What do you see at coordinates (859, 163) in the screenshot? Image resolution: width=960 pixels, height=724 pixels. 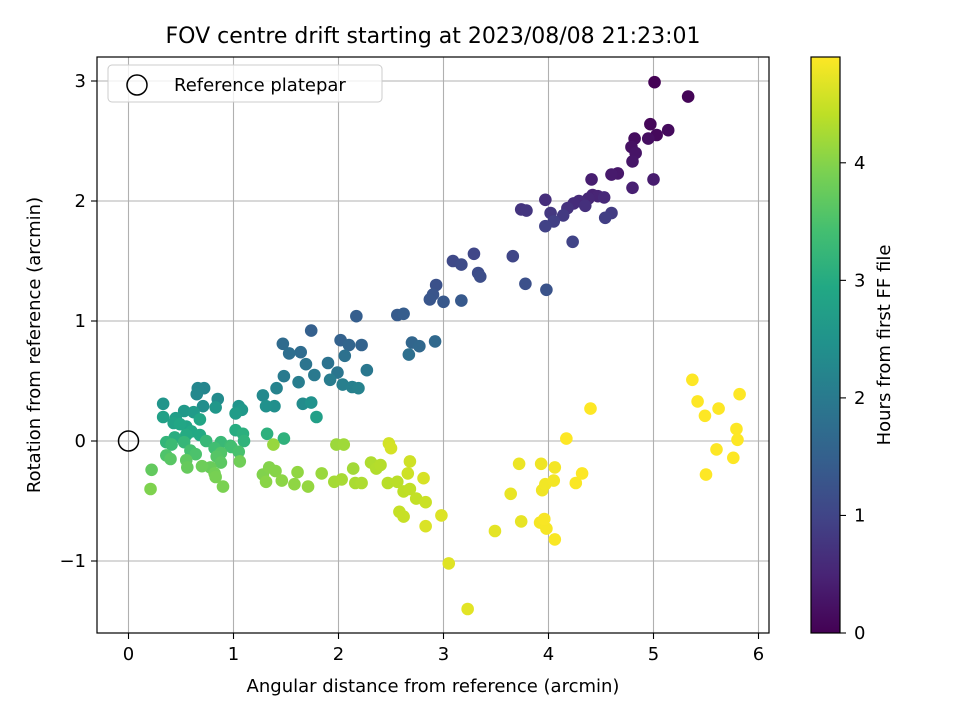 I see `colorbar-tick-label: 4` at bounding box center [859, 163].